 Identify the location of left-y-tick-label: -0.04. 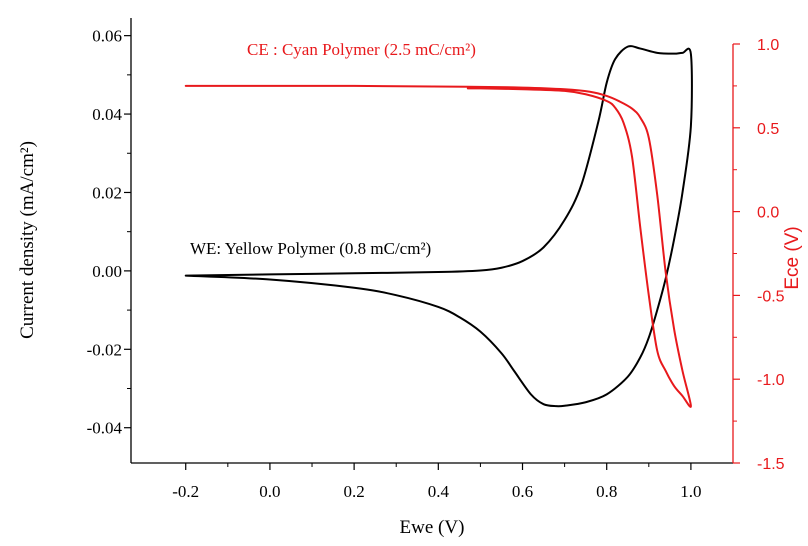
(105, 428).